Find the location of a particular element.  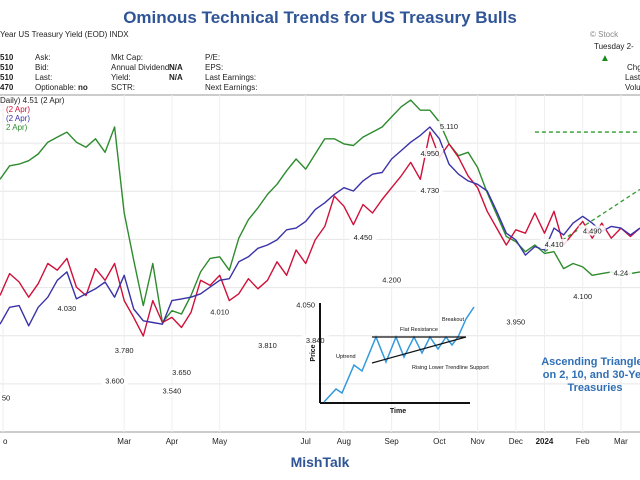

inset-rising-support is located at coordinates (419, 350).